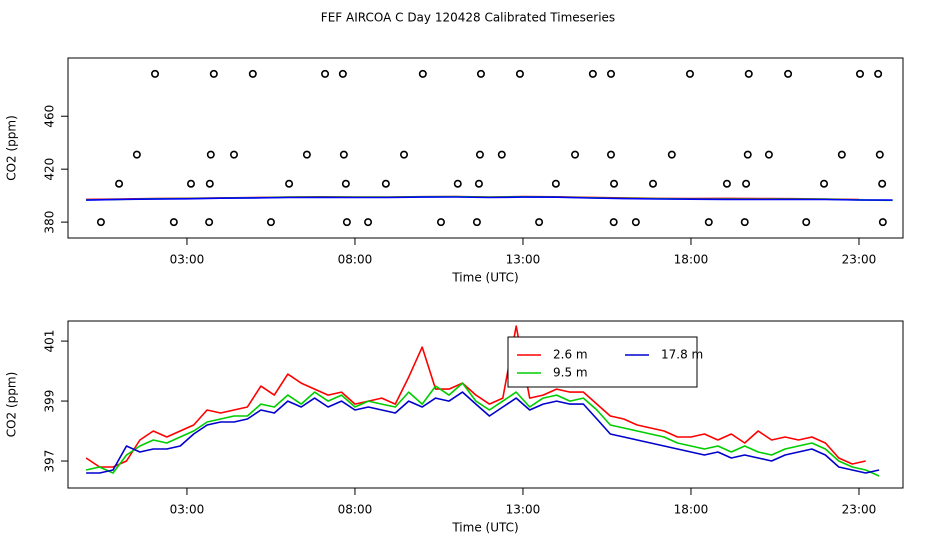  Describe the element at coordinates (570, 355) in the screenshot. I see `legend-label: 2.6 m` at that location.